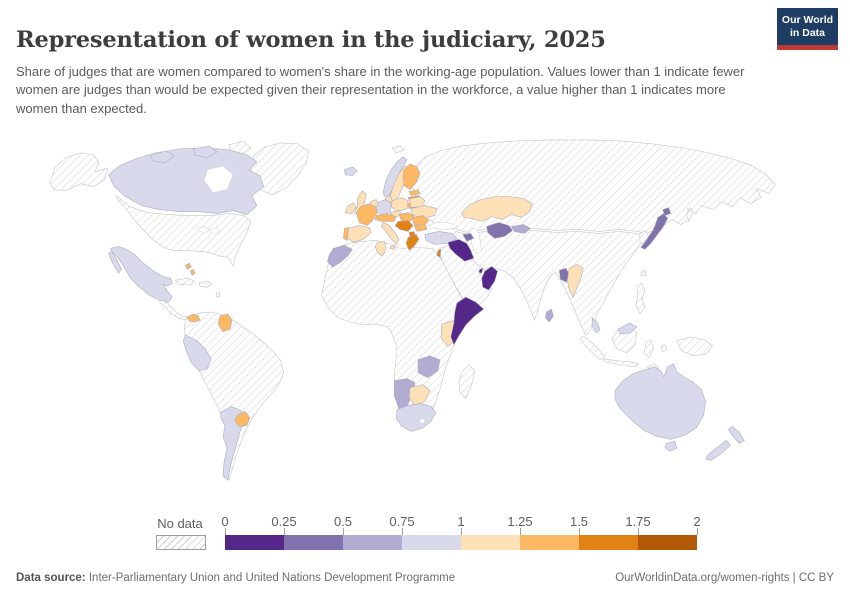  I want to click on legend-colorbar, so click(461, 542).